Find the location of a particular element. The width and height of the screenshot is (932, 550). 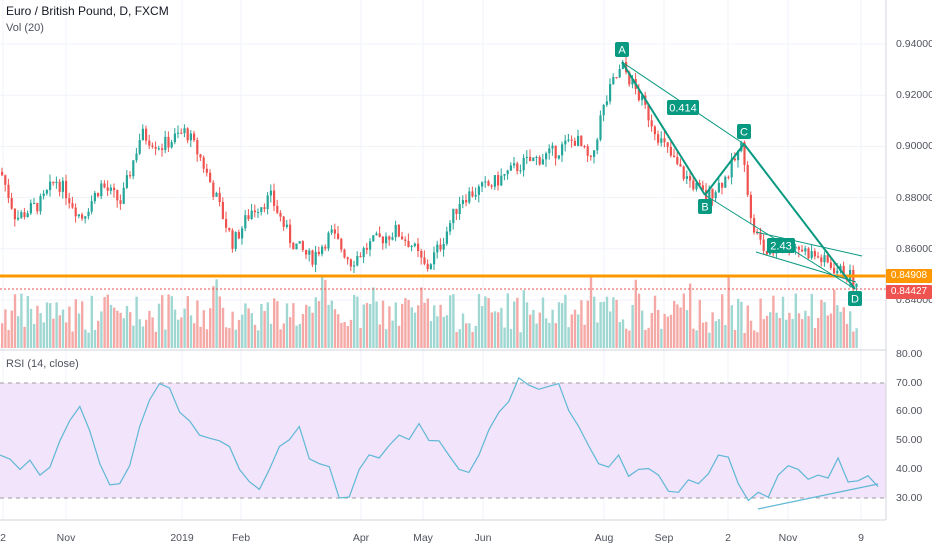

rsi-tick: 60.00 is located at coordinates (909, 411).